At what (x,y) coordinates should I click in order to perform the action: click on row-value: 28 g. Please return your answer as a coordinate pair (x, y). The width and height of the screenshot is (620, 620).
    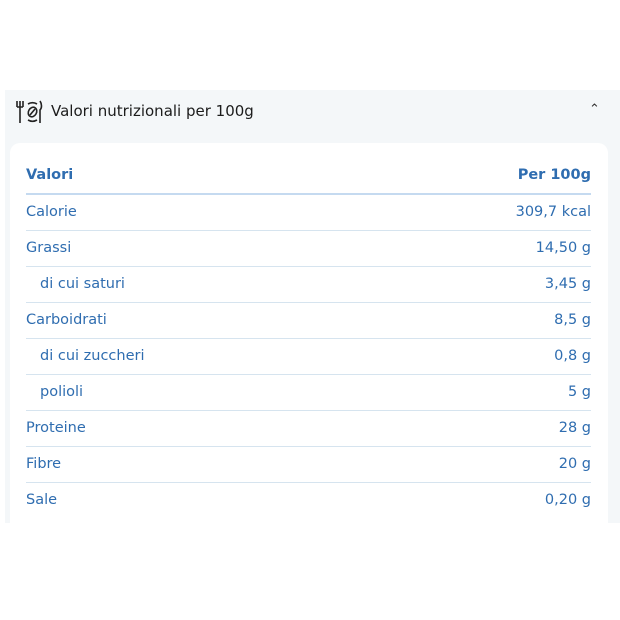
    Looking at the image, I should click on (574, 428).